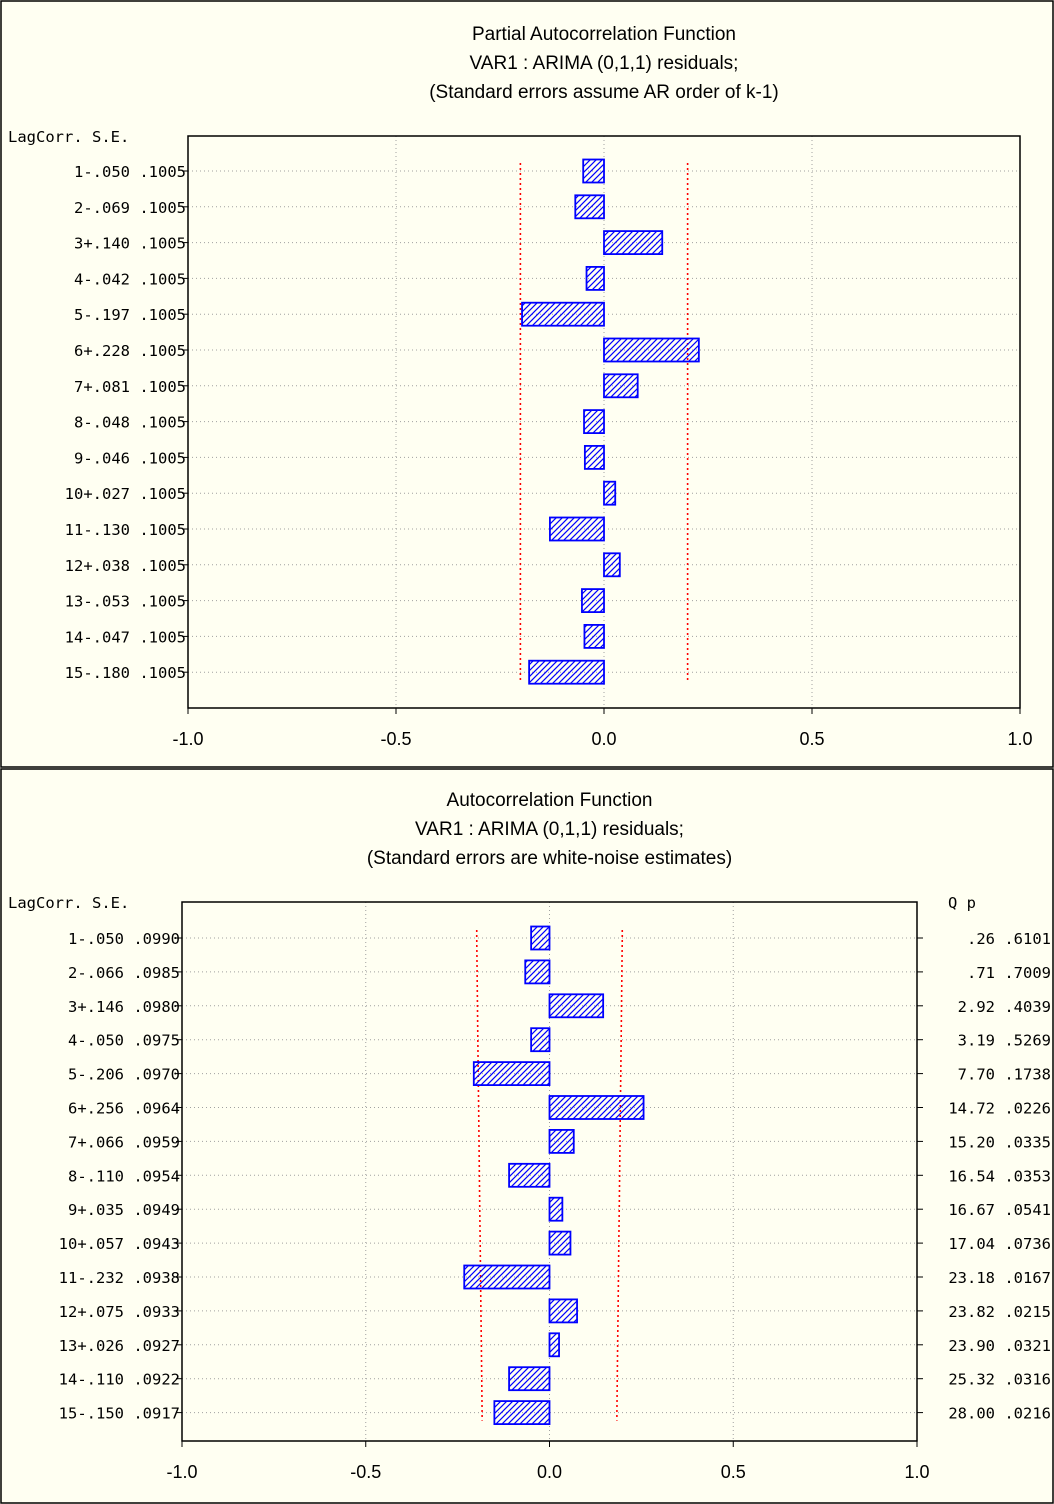  Describe the element at coordinates (124, 973) in the screenshot. I see `acf-row-label-2: 2-.066 .0985` at that location.